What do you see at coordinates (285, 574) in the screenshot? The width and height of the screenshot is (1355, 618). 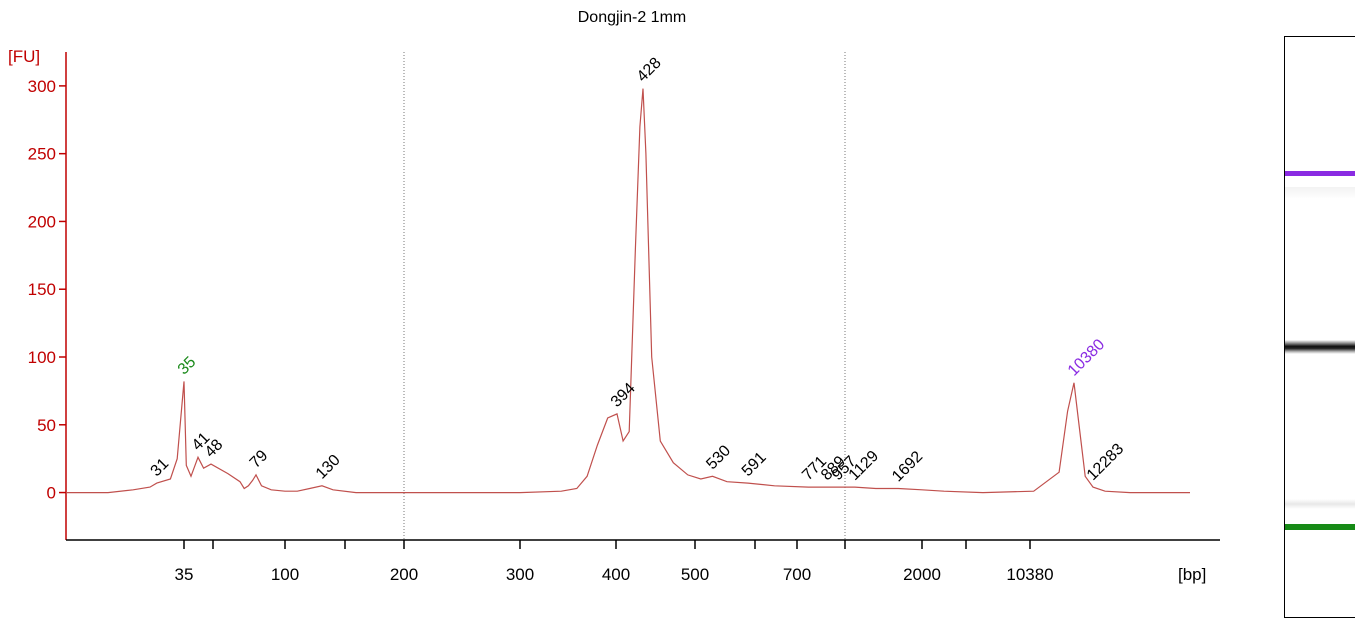 I see `x-tick-label: 100` at bounding box center [285, 574].